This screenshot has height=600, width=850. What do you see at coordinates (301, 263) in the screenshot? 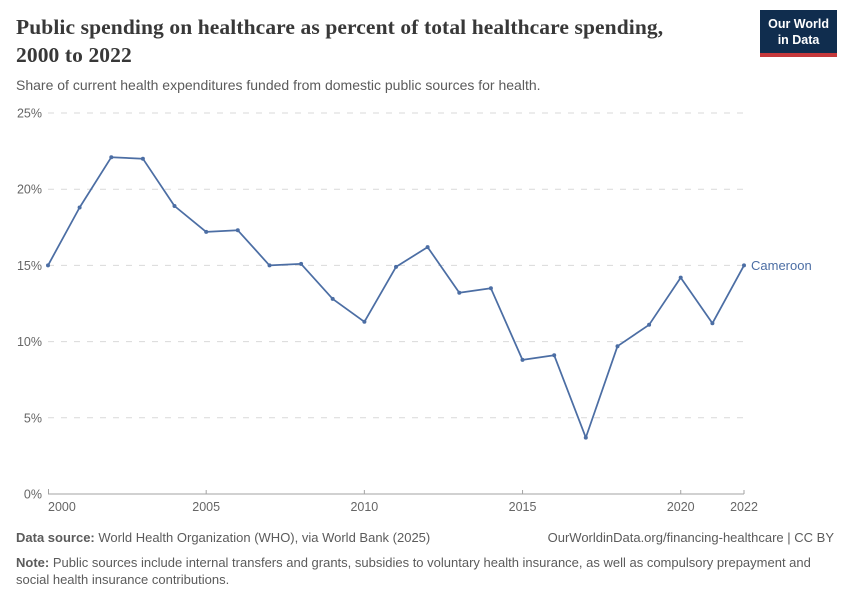
I see `data-point-2008` at bounding box center [301, 263].